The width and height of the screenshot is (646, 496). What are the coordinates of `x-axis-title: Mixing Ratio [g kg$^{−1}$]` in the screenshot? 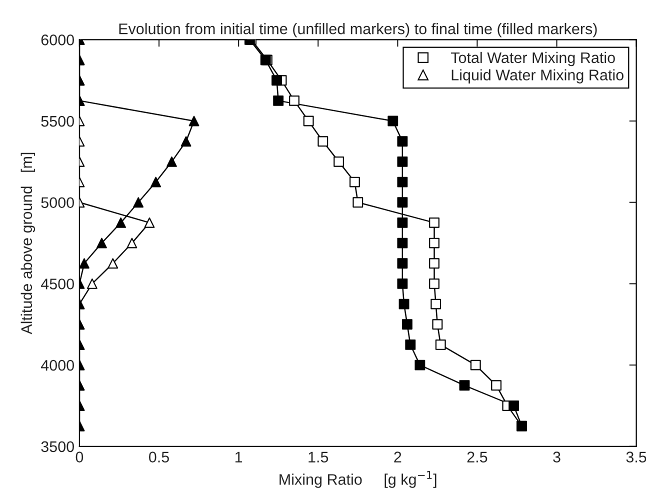 It's located at (358, 479).